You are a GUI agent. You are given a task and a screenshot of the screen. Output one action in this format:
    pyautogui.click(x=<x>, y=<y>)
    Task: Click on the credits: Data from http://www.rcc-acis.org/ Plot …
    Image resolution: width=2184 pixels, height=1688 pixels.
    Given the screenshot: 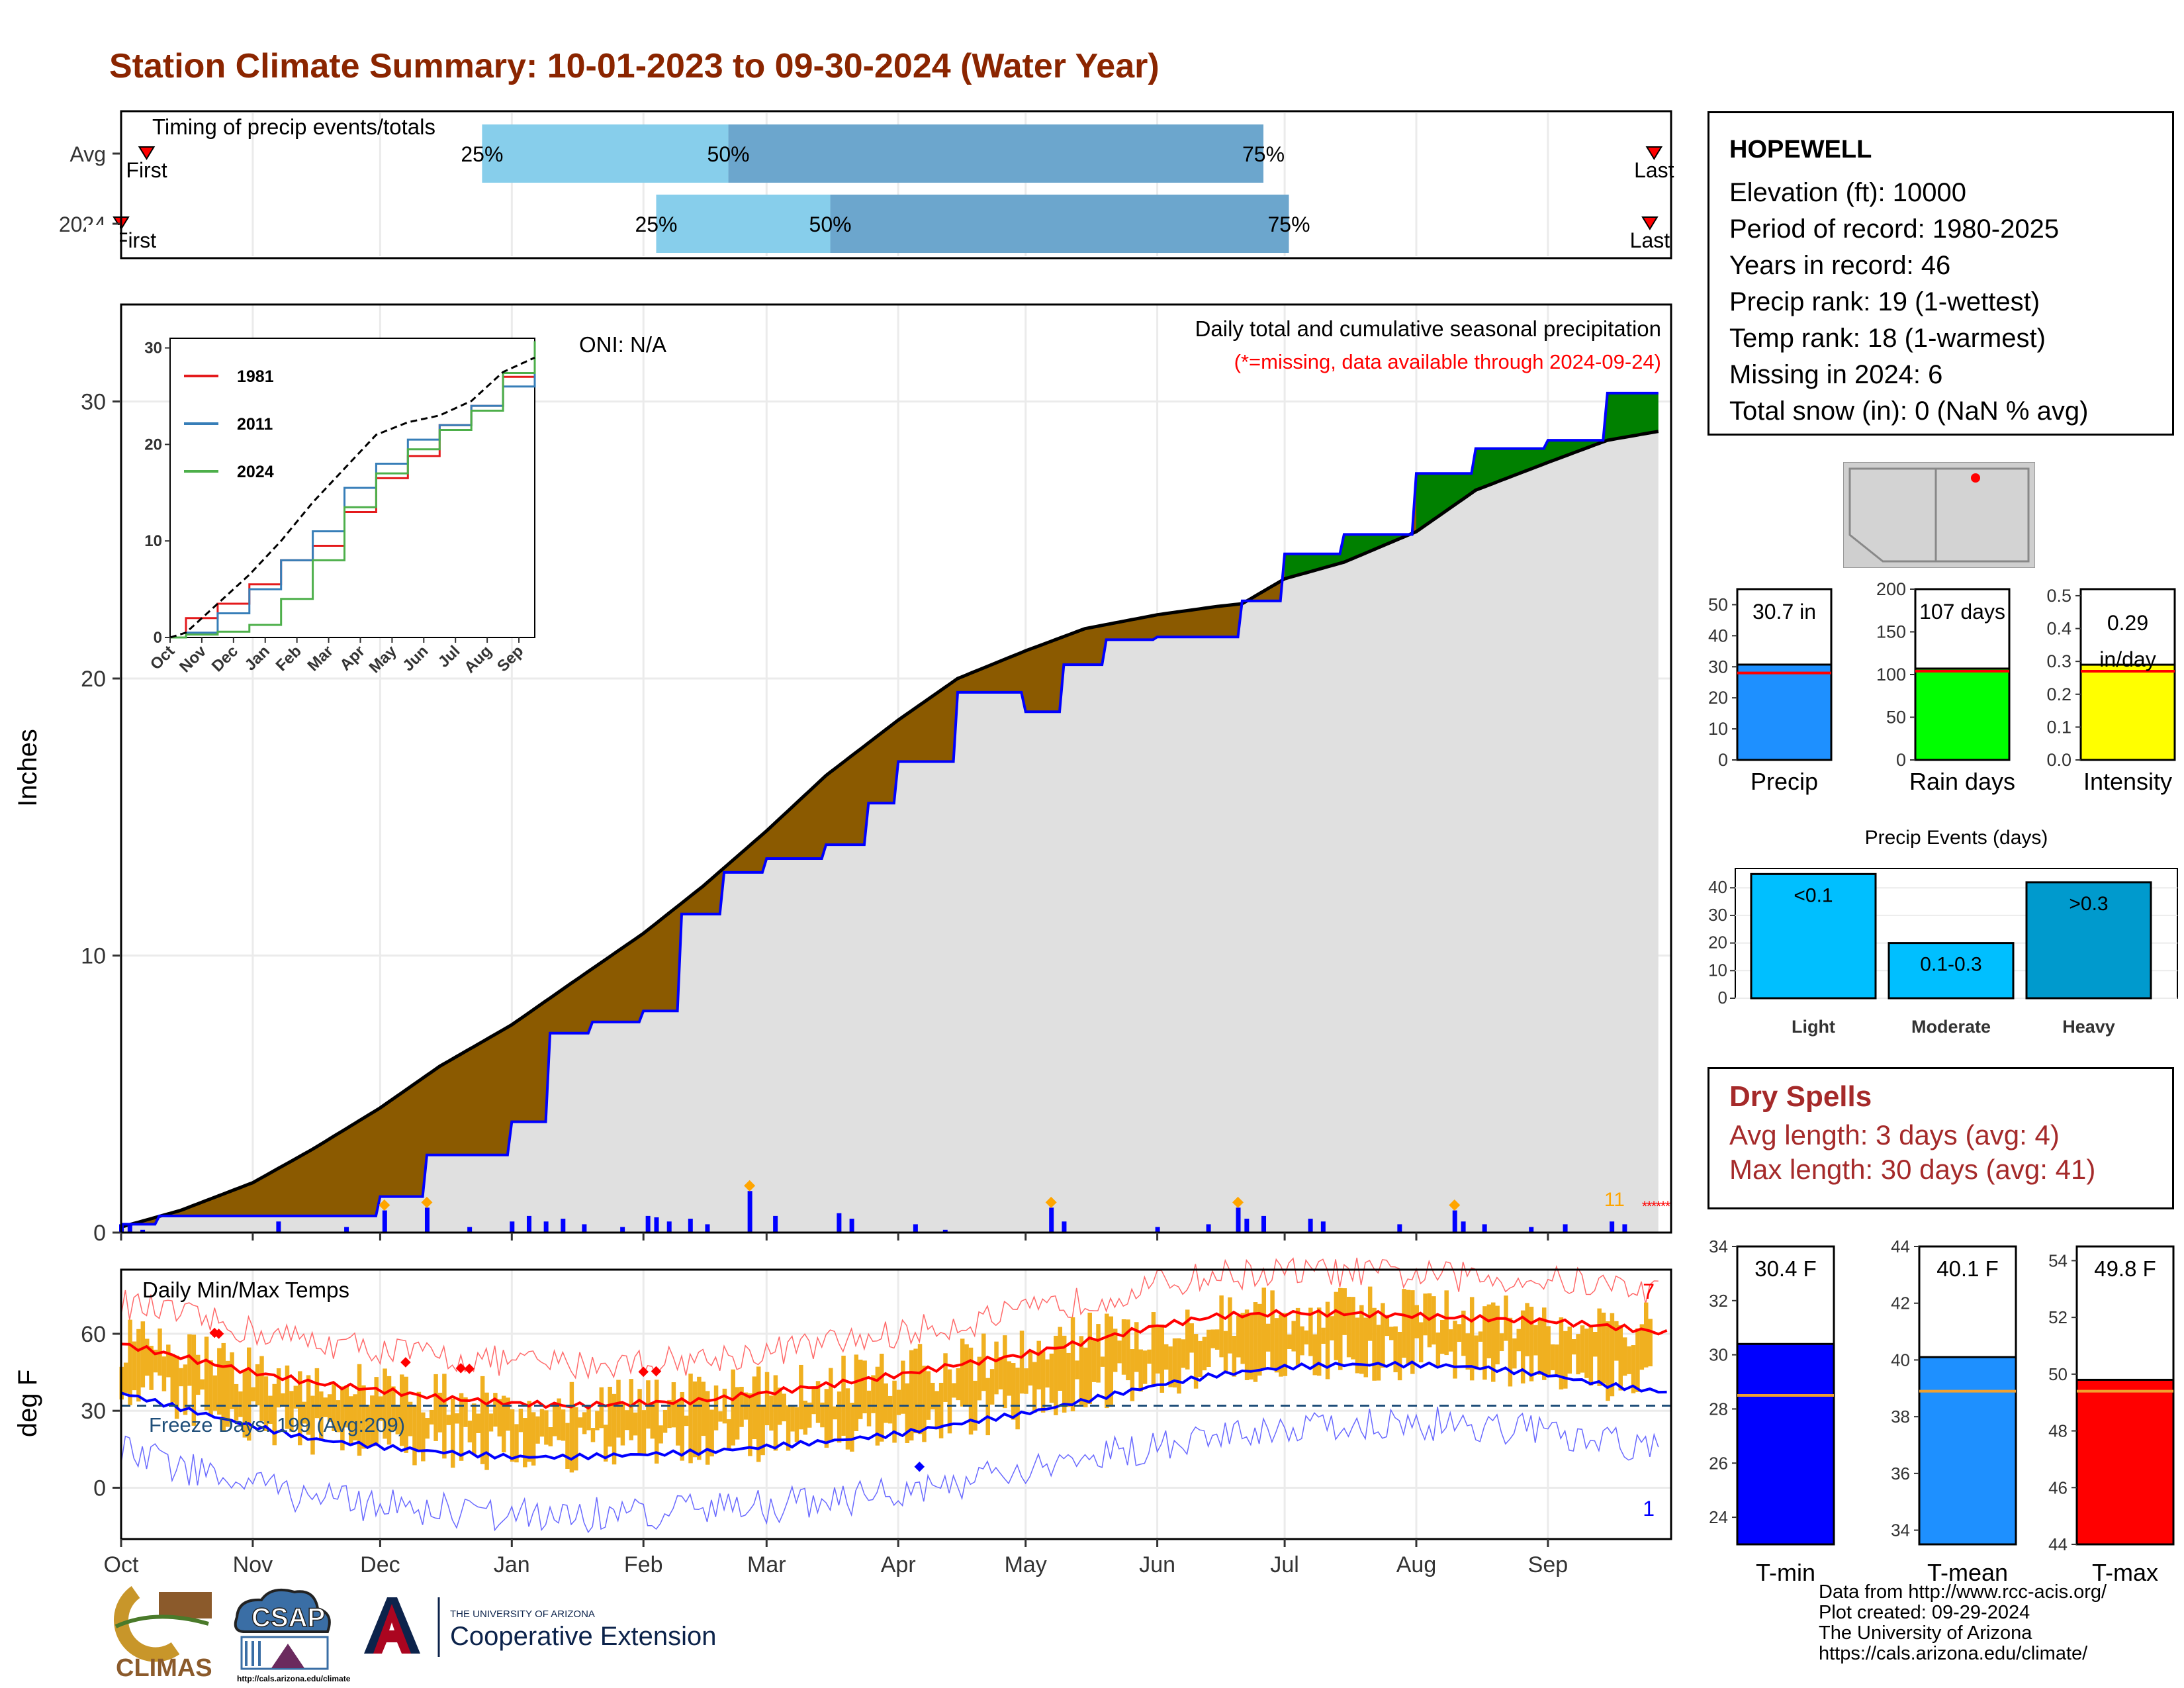 What is the action you would take?
    pyautogui.click(x=1963, y=1623)
    